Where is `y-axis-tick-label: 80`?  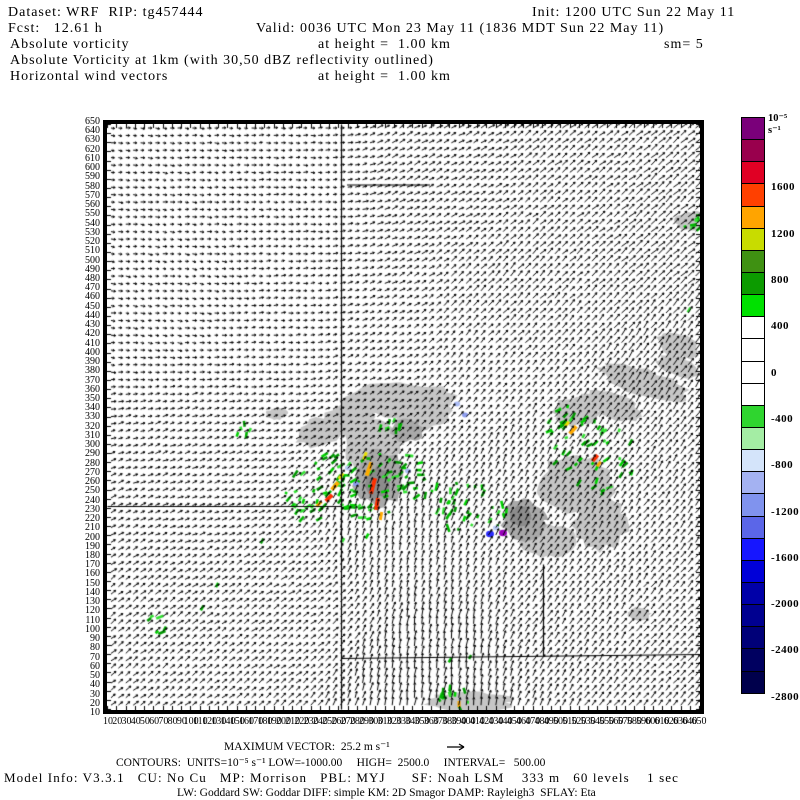
y-axis-tick-label: 80 is located at coordinates (95, 648).